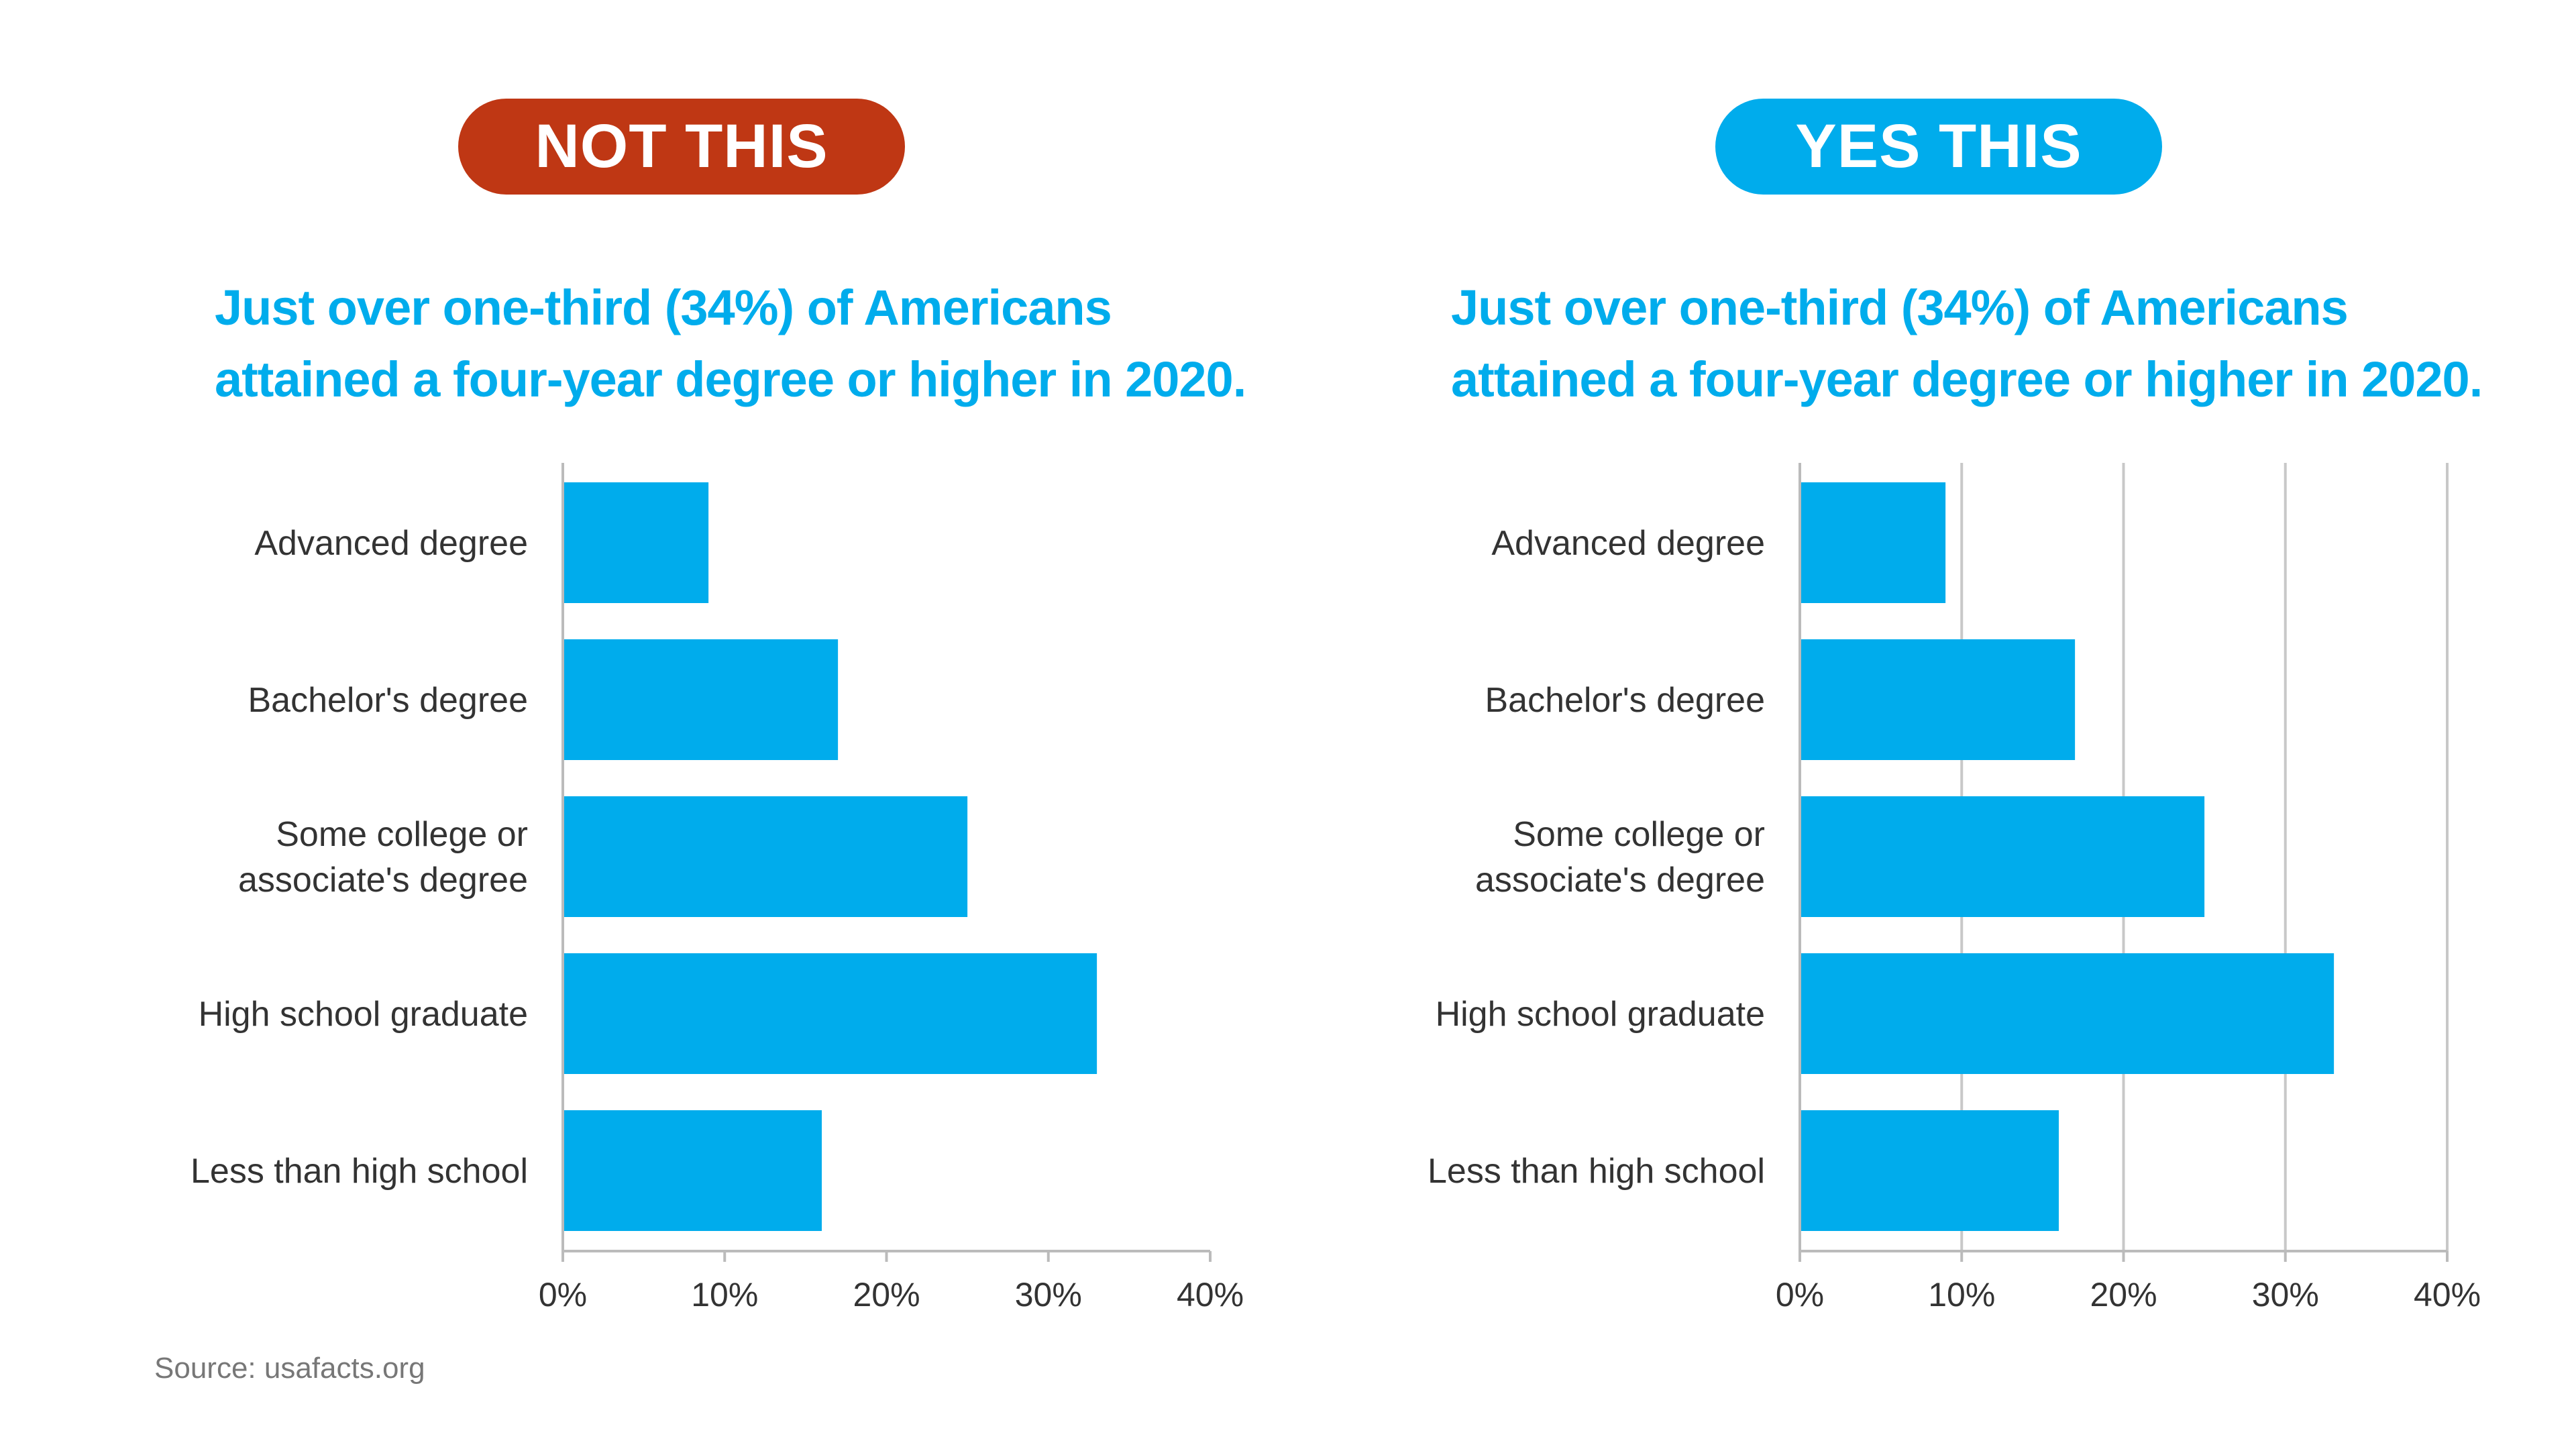 The width and height of the screenshot is (2576, 1449). What do you see at coordinates (1048, 1294) in the screenshot?
I see `left-x-tick-label: 30%` at bounding box center [1048, 1294].